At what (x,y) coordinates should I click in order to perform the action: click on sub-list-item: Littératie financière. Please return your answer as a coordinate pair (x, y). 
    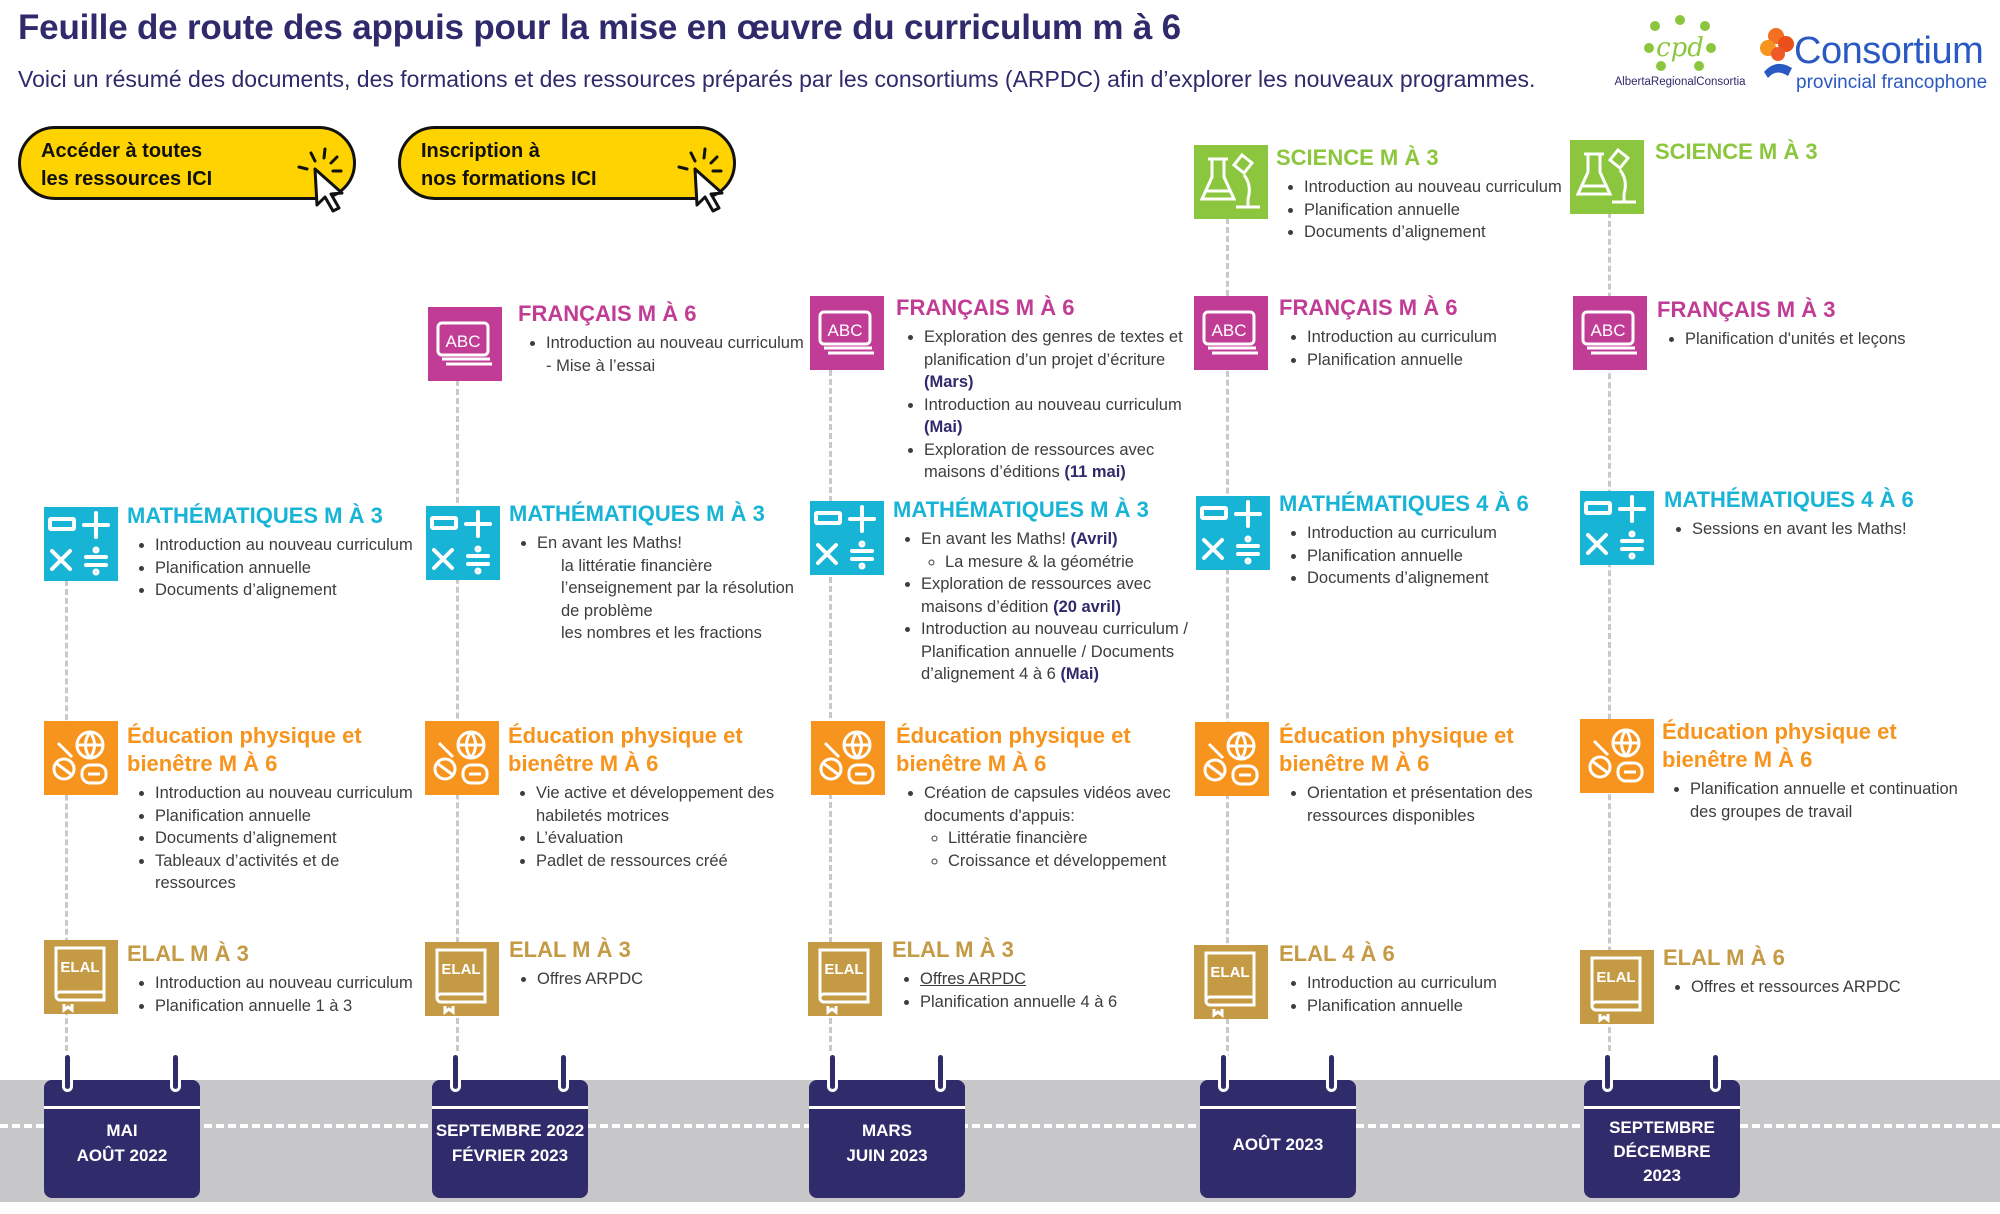
    Looking at the image, I should click on (1072, 838).